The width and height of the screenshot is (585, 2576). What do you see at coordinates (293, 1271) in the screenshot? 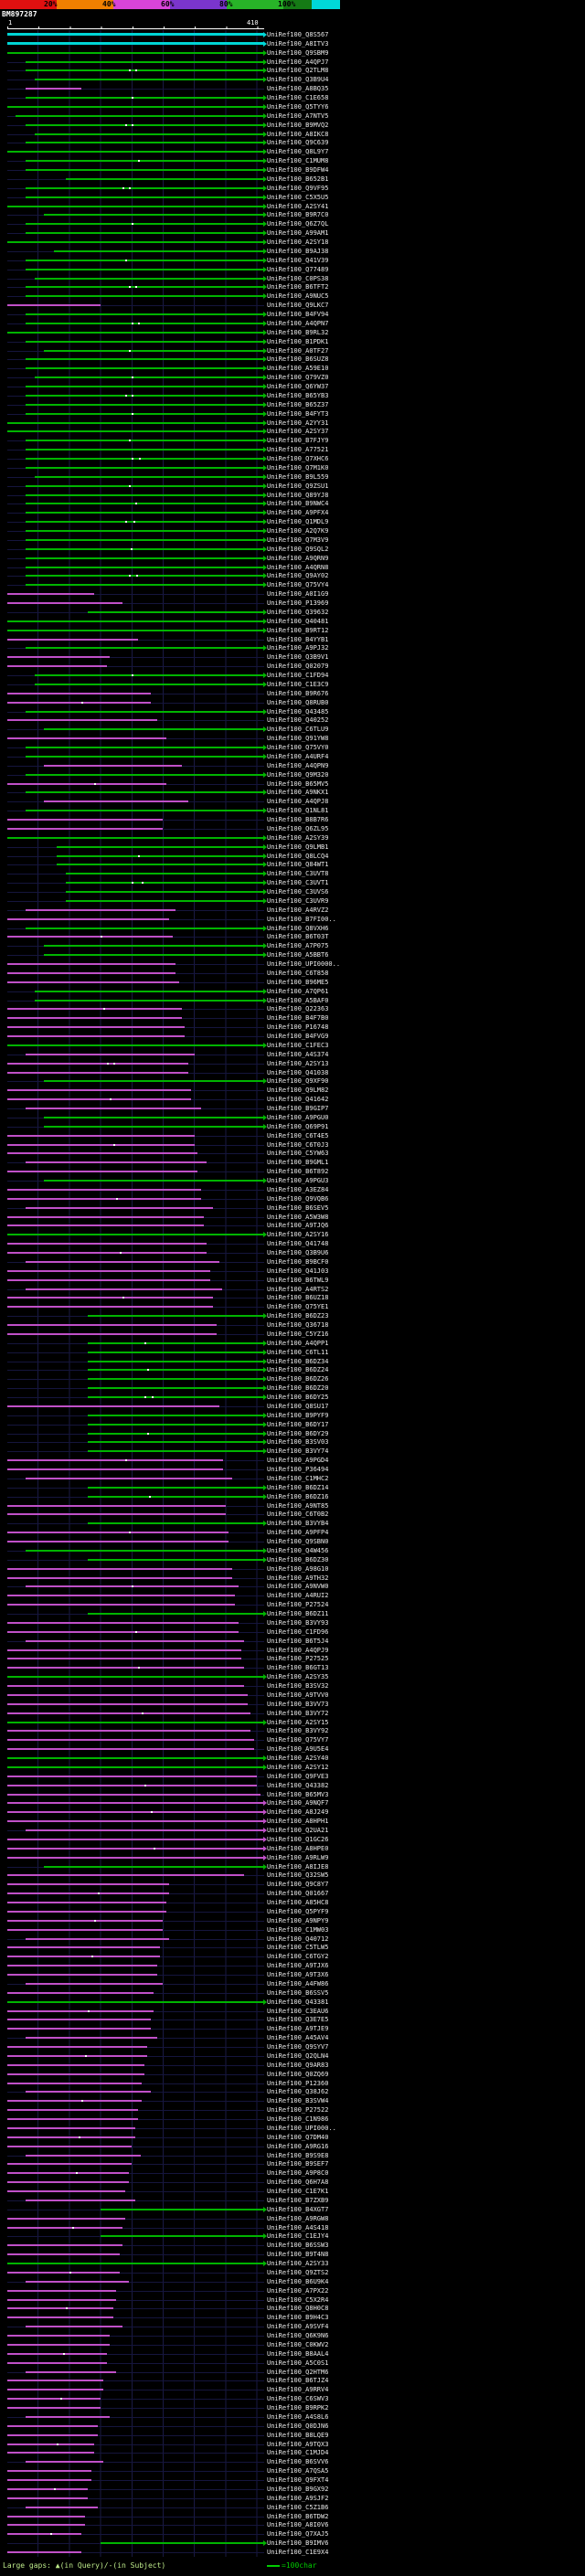
I see `hit-row: UniRef100_Q41J03` at bounding box center [293, 1271].